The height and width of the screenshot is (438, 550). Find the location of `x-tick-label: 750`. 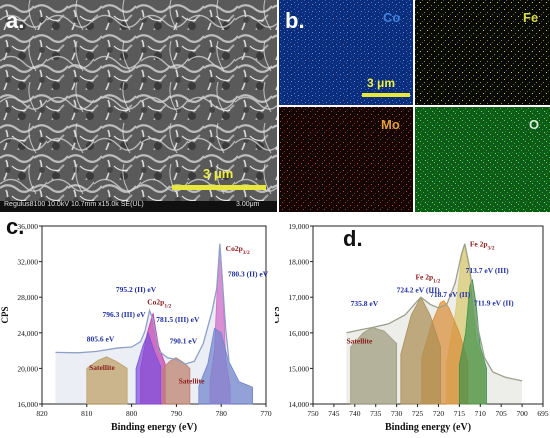

x-tick-label: 750 is located at coordinates (313, 413).